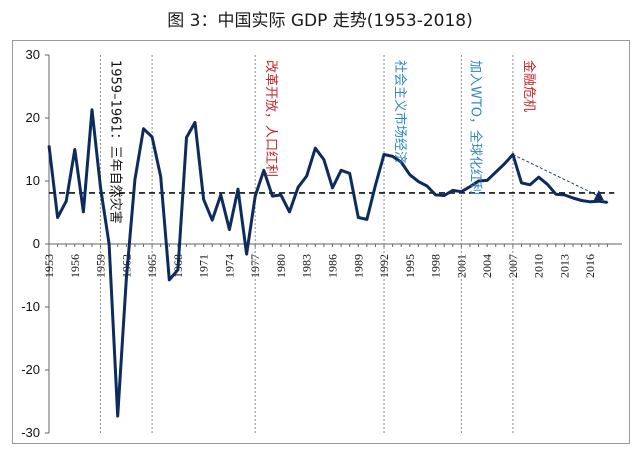 The height and width of the screenshot is (452, 640). I want to click on x-tick-label: 2016, so click(590, 266).